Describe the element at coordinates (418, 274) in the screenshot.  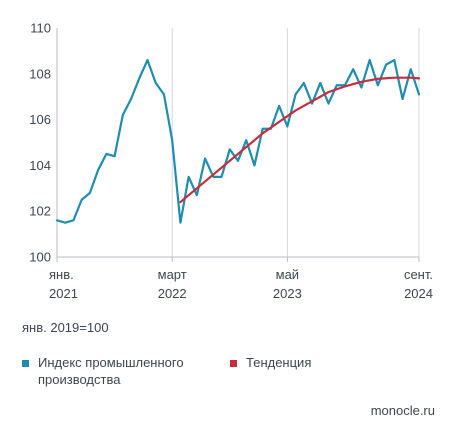
I see `x-tick-label: сент.` at that location.